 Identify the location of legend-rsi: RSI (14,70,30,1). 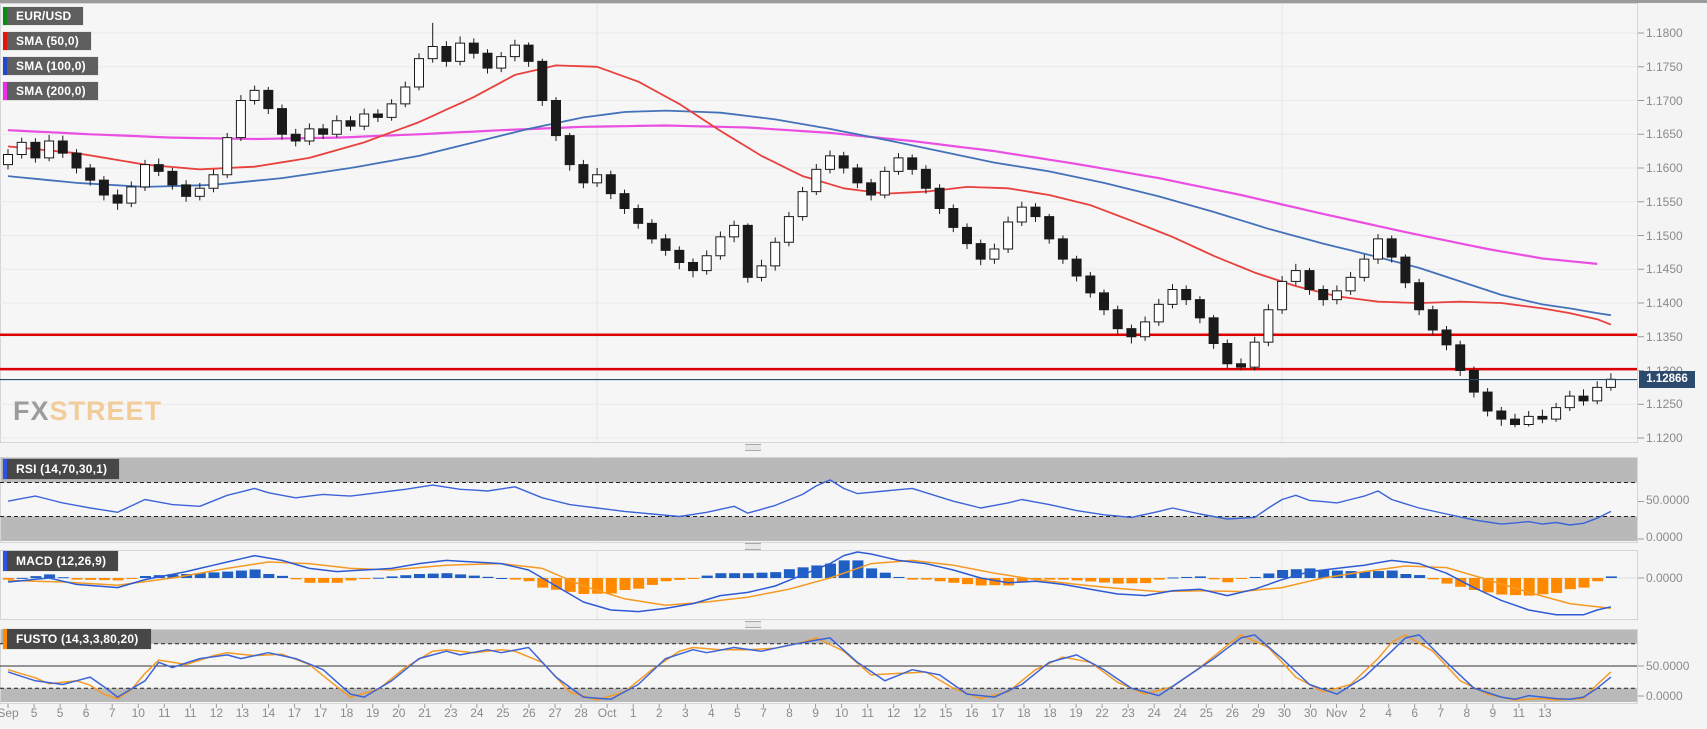
(61, 469).